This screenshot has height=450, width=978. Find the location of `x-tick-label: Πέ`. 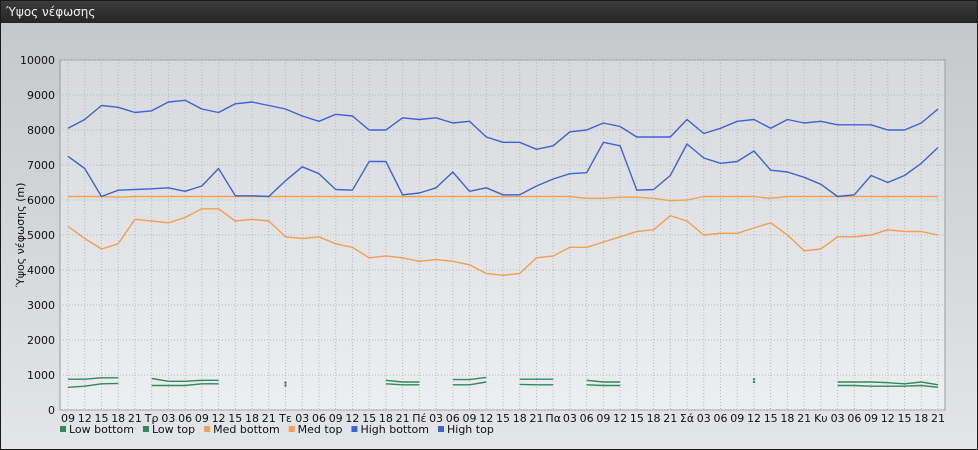

x-tick-label: Πέ is located at coordinates (419, 418).